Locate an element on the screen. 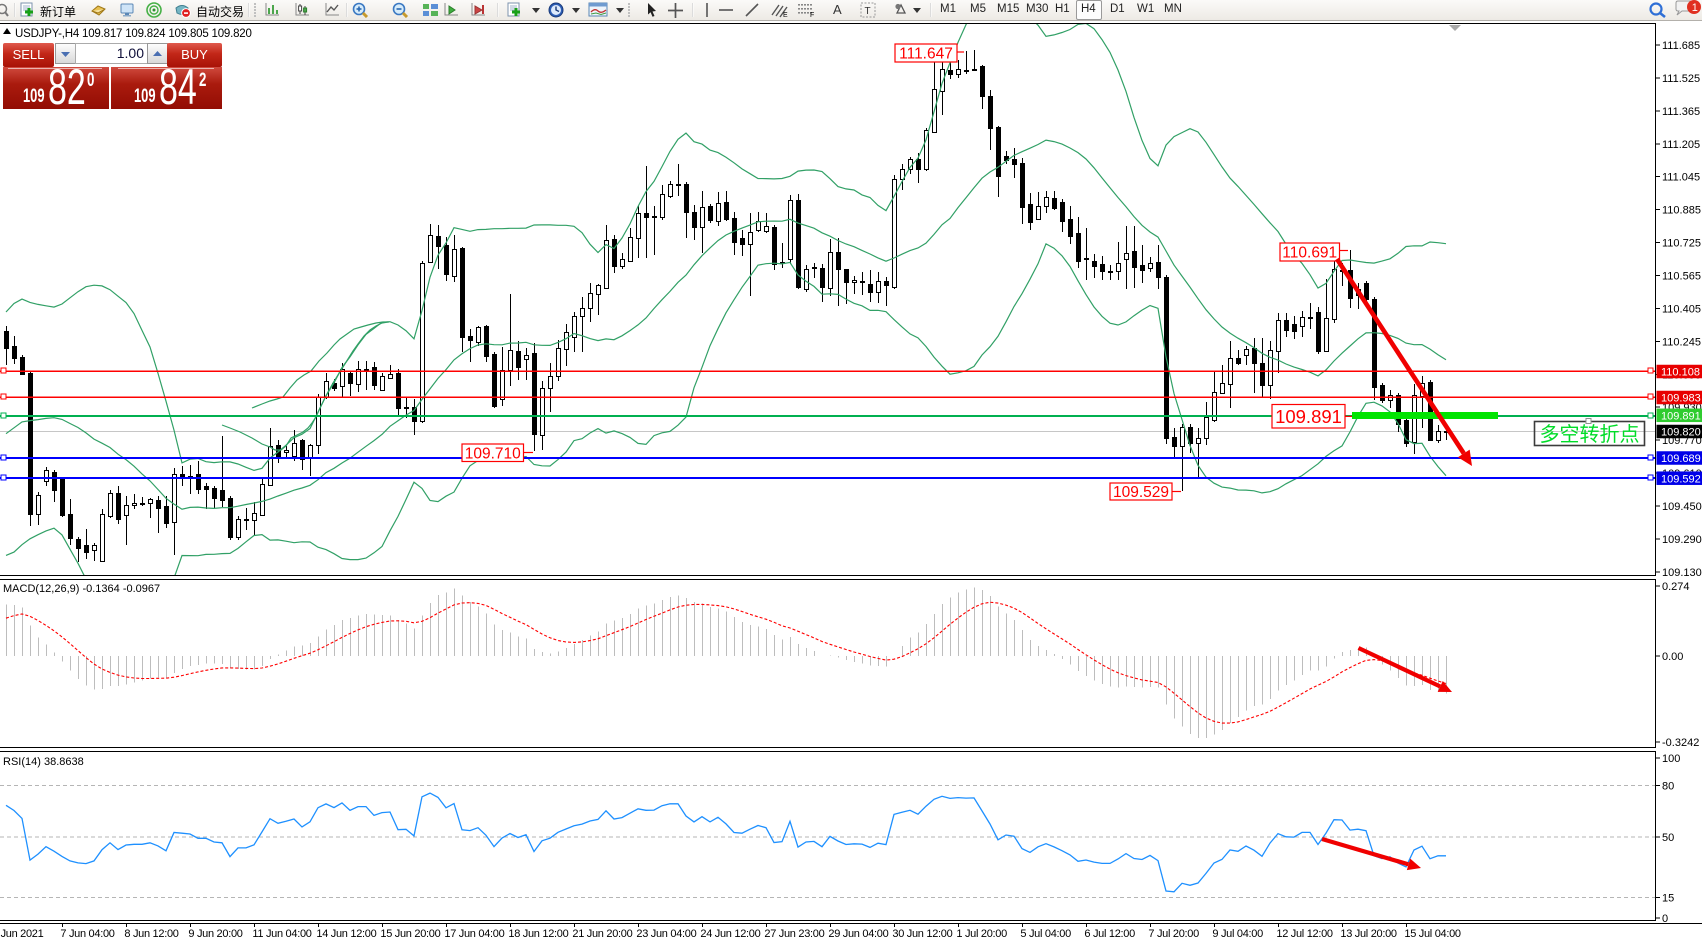 This screenshot has width=1702, height=941. svg-text: 7 Jul 20:00 is located at coordinates (1173, 934).